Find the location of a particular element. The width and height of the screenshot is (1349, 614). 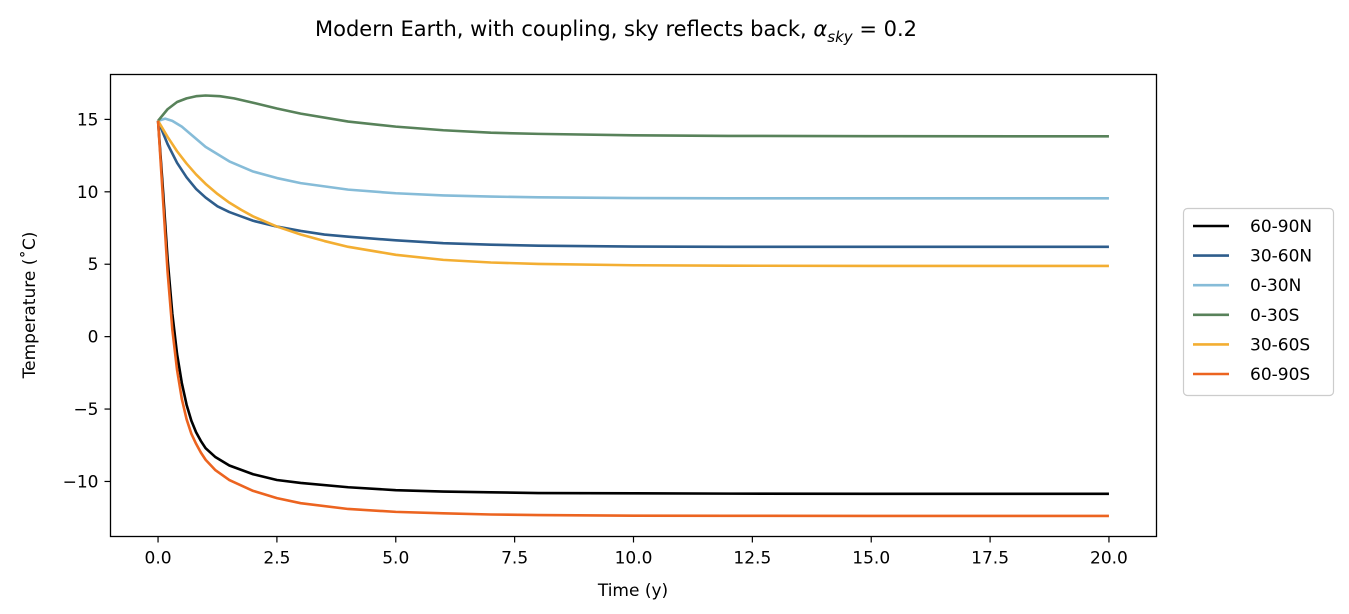

x-tick-label: 2.5 is located at coordinates (276, 559).